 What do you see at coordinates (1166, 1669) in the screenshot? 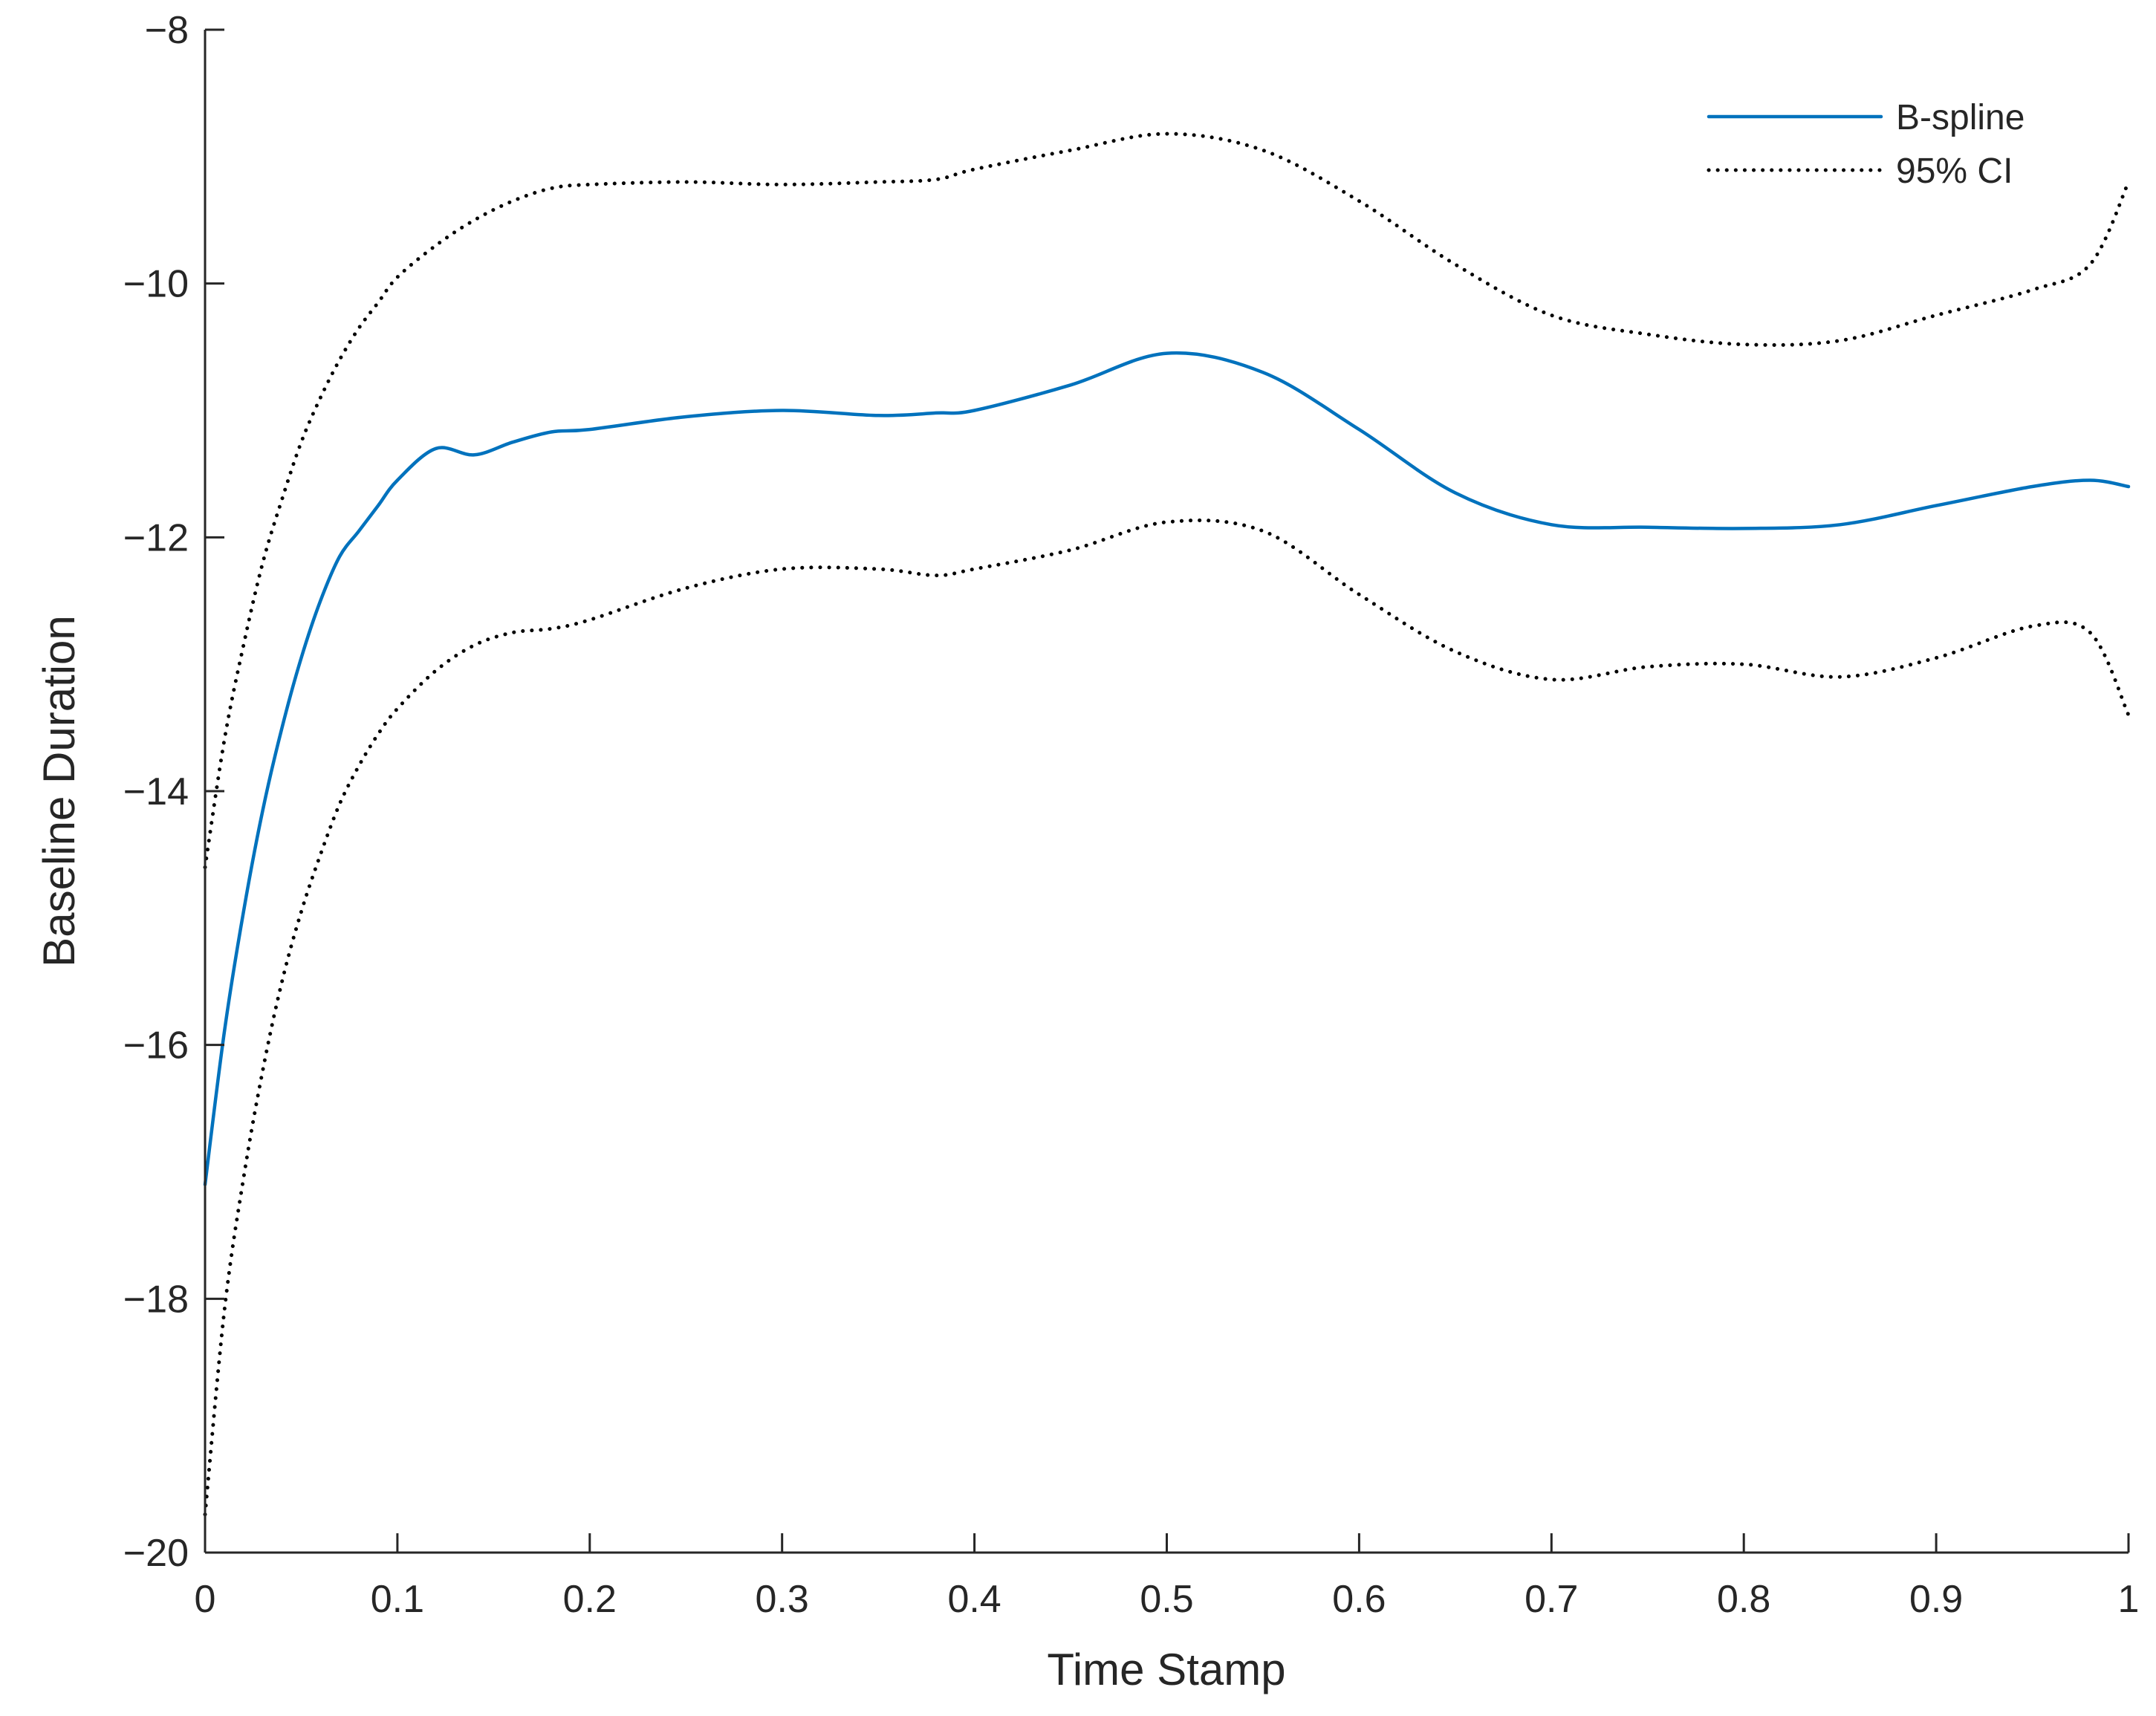
I see `x-axis-title: Time Stamp` at bounding box center [1166, 1669].